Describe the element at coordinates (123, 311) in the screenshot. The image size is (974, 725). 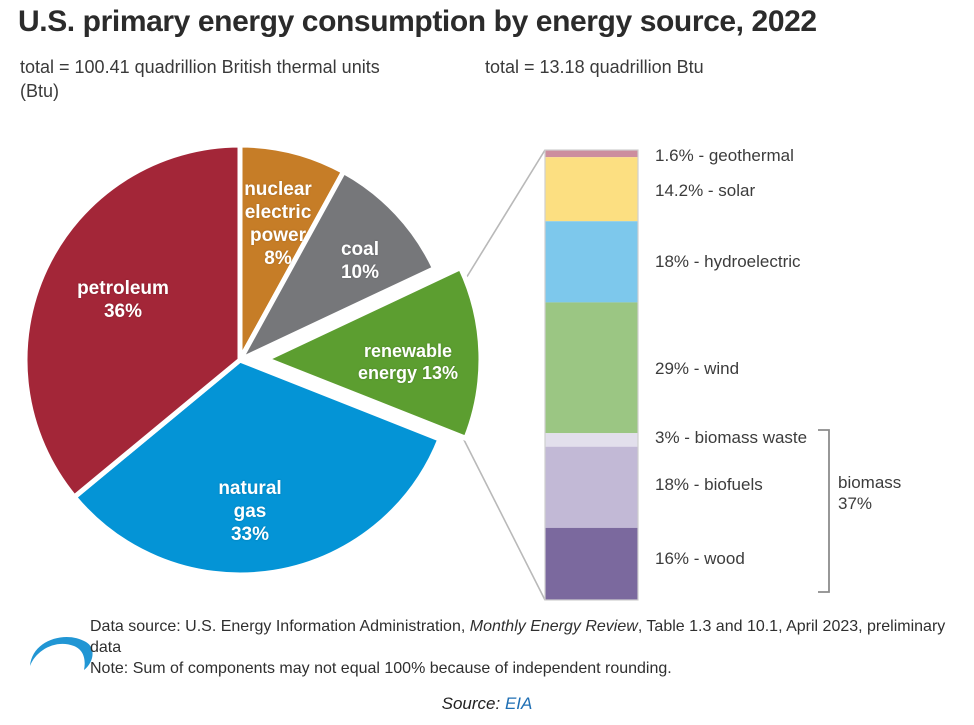
I see `pie-label-petroleum-value: 36%` at that location.